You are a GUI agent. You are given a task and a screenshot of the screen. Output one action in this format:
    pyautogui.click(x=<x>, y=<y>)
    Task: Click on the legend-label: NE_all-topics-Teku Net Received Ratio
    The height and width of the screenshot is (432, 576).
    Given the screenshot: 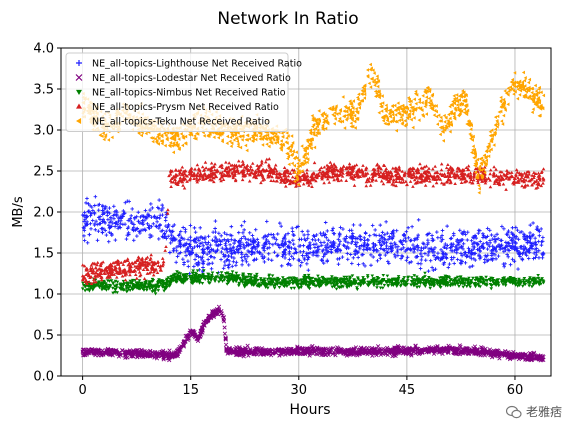 What is the action you would take?
    pyautogui.click(x=181, y=122)
    